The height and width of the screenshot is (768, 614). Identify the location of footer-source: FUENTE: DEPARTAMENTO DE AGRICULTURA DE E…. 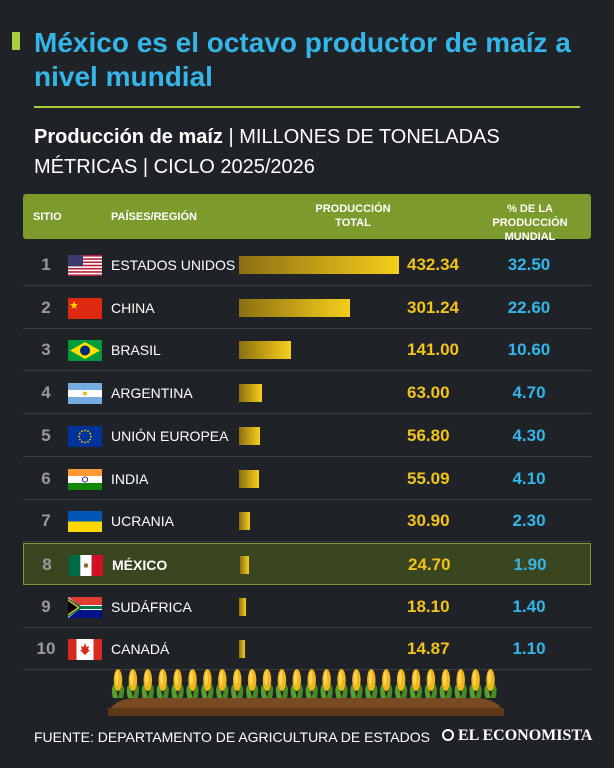
(232, 737).